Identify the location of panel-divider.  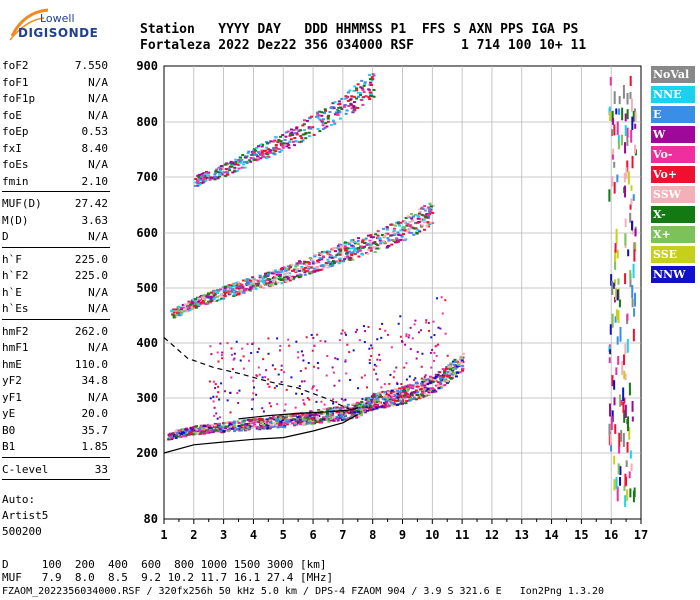
(56, 319).